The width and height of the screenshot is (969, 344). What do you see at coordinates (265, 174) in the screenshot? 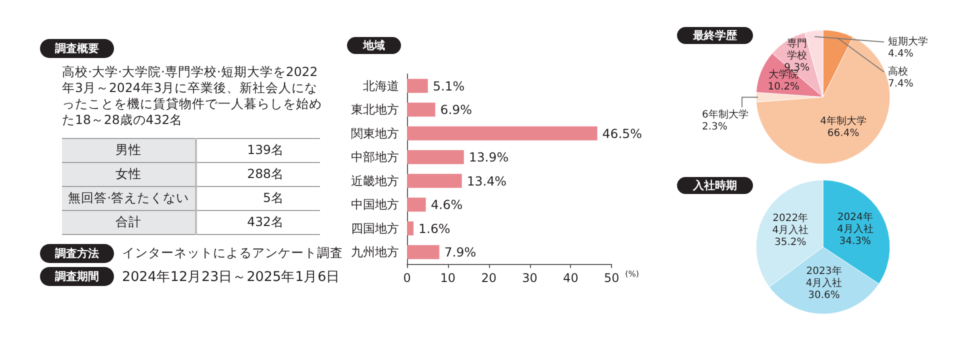
I see `text: 288名` at bounding box center [265, 174].